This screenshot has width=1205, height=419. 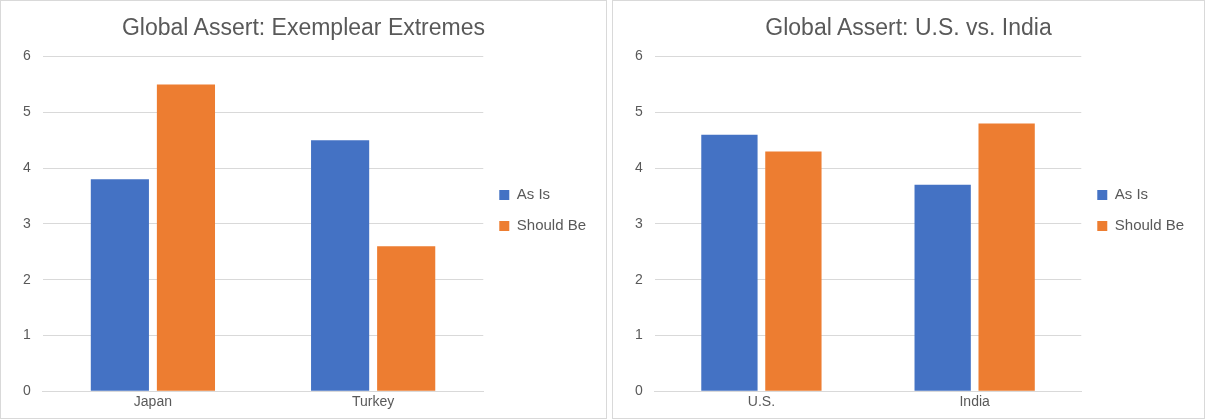 What do you see at coordinates (975, 401) in the screenshot?
I see `x-tick-label: India` at bounding box center [975, 401].